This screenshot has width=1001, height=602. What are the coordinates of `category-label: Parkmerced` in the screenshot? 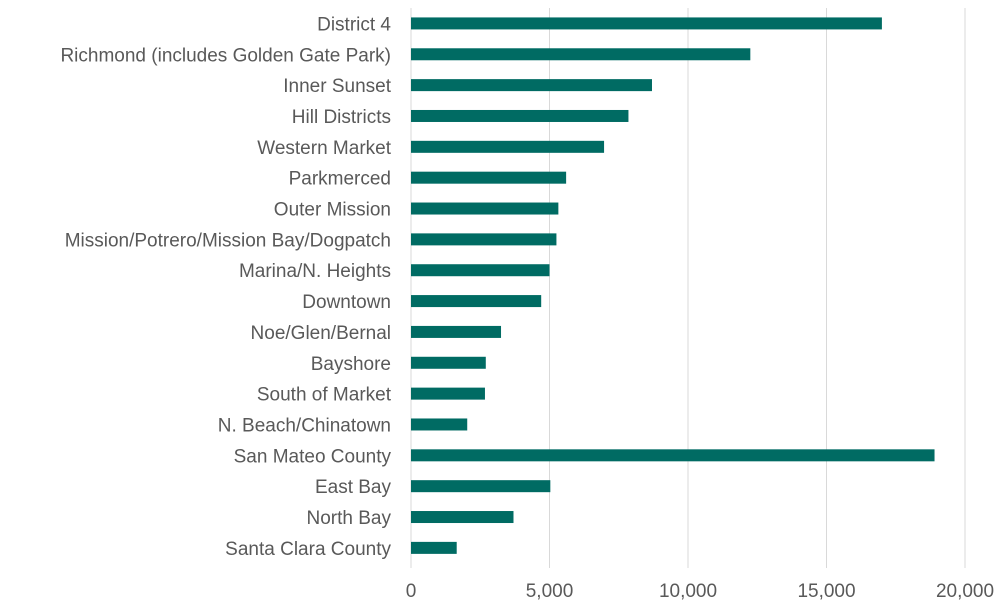 It's located at (340, 179).